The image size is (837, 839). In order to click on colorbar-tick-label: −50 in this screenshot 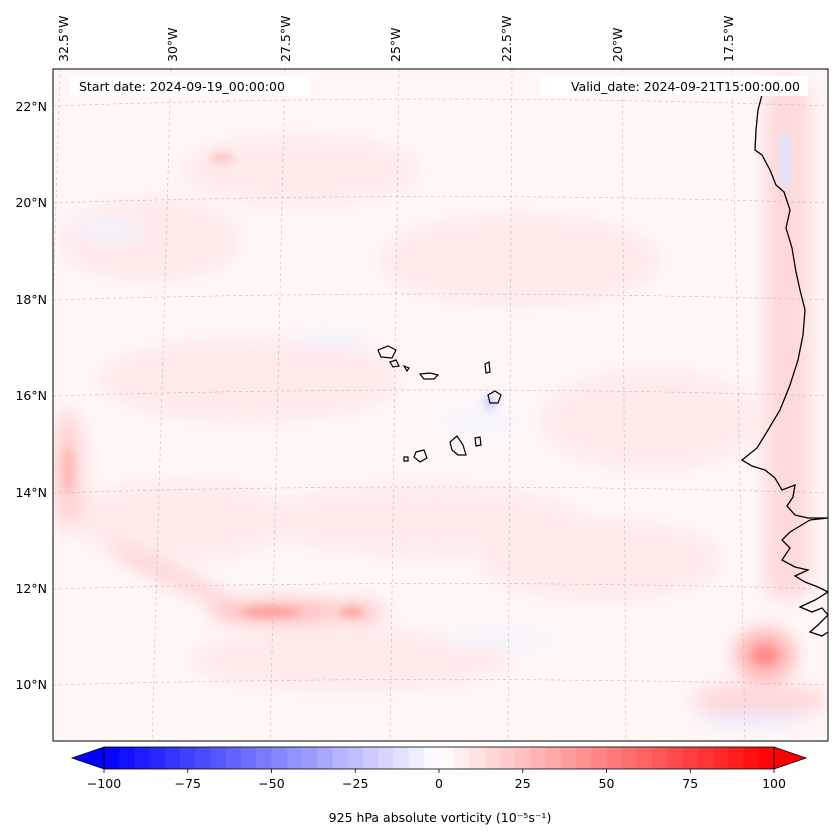, I will do `click(271, 783)`.